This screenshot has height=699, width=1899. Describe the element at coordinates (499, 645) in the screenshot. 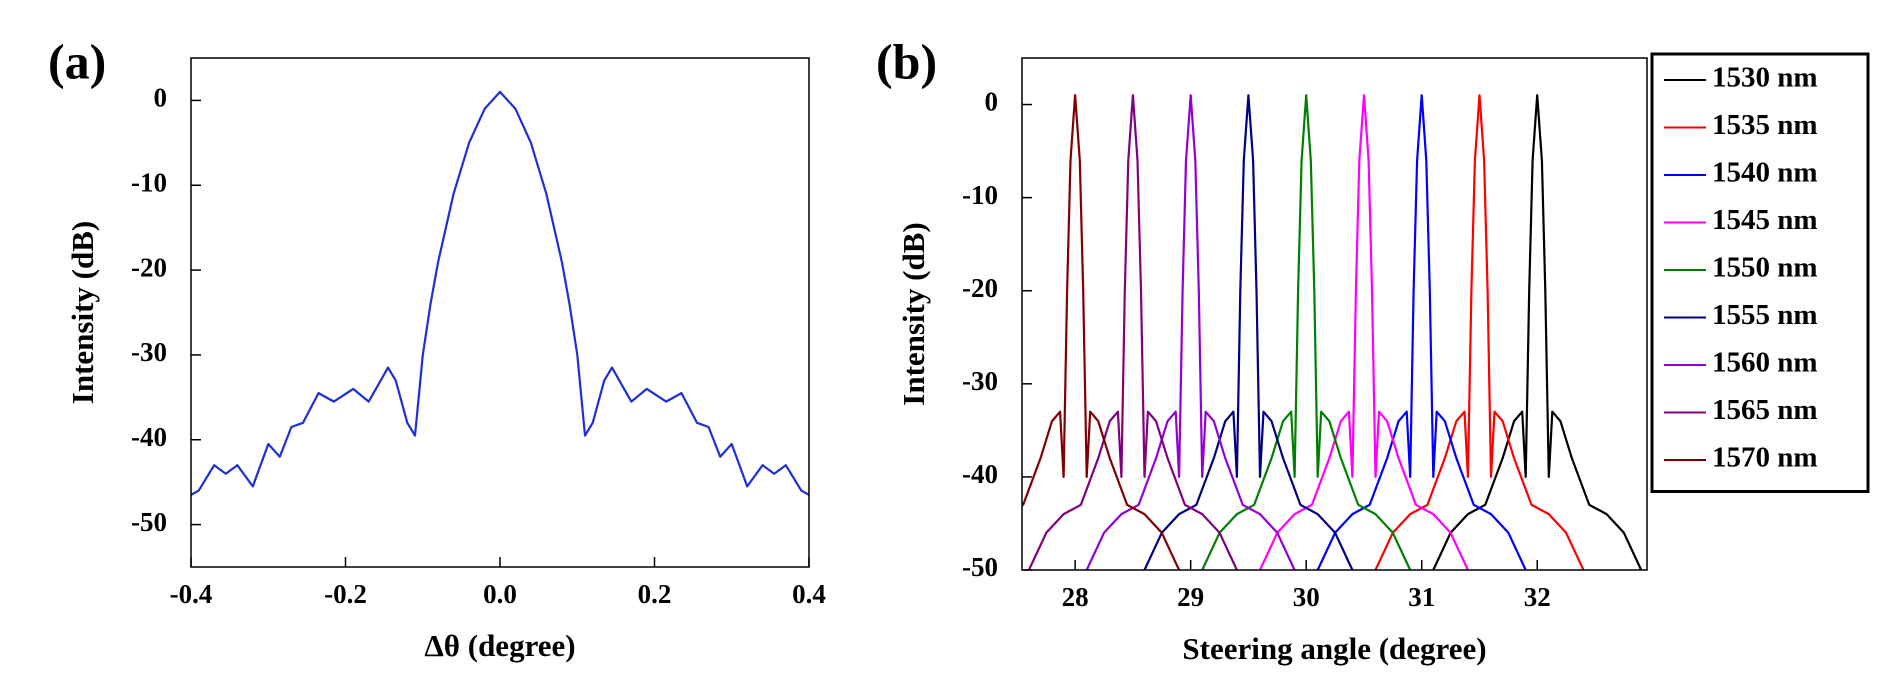

I see `x-axis-label: Δθ (degree)` at that location.